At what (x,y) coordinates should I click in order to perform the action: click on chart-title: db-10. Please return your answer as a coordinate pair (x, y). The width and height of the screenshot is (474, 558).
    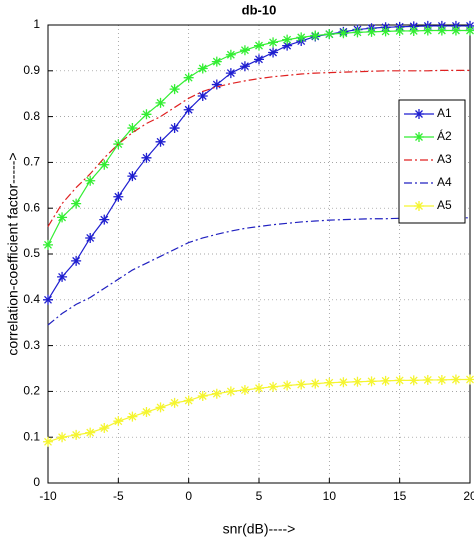
    Looking at the image, I should click on (259, 9).